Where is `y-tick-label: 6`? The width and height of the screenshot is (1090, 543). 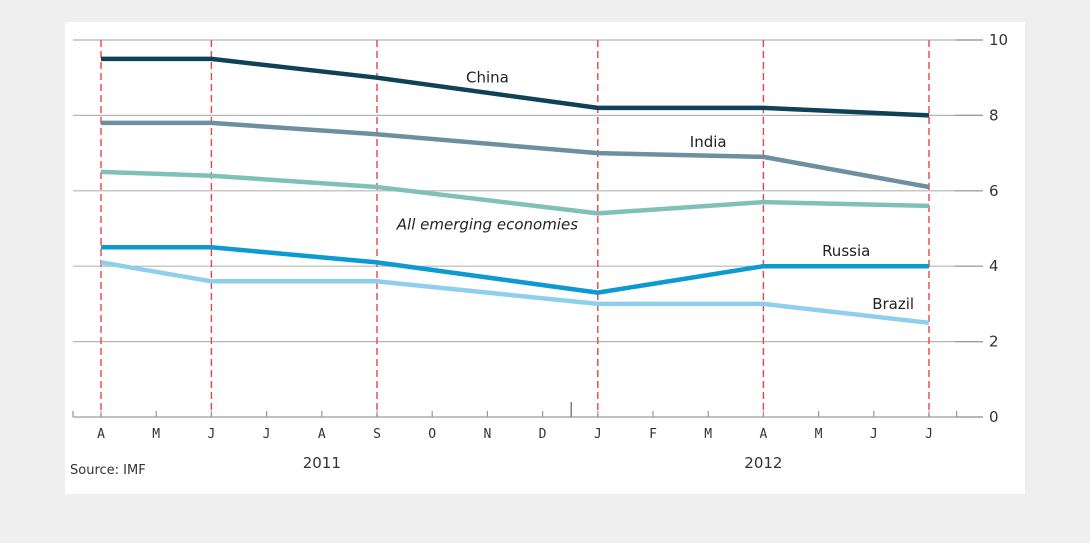
y-tick-label: 6 is located at coordinates (994, 191).